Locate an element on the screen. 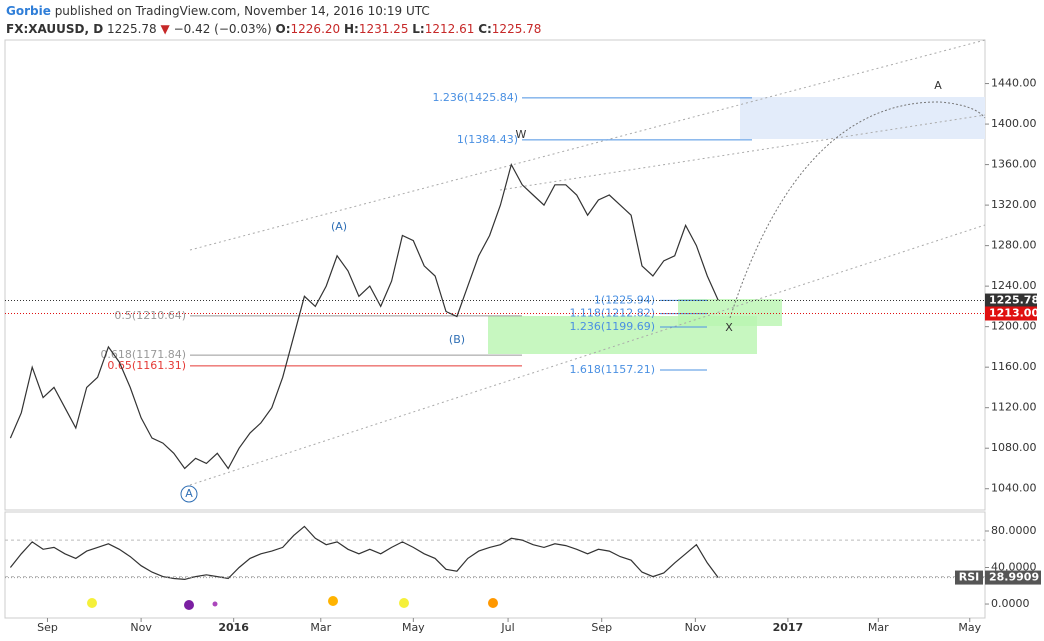 This screenshot has width=1044, height=641. series-line is located at coordinates (364, 553).